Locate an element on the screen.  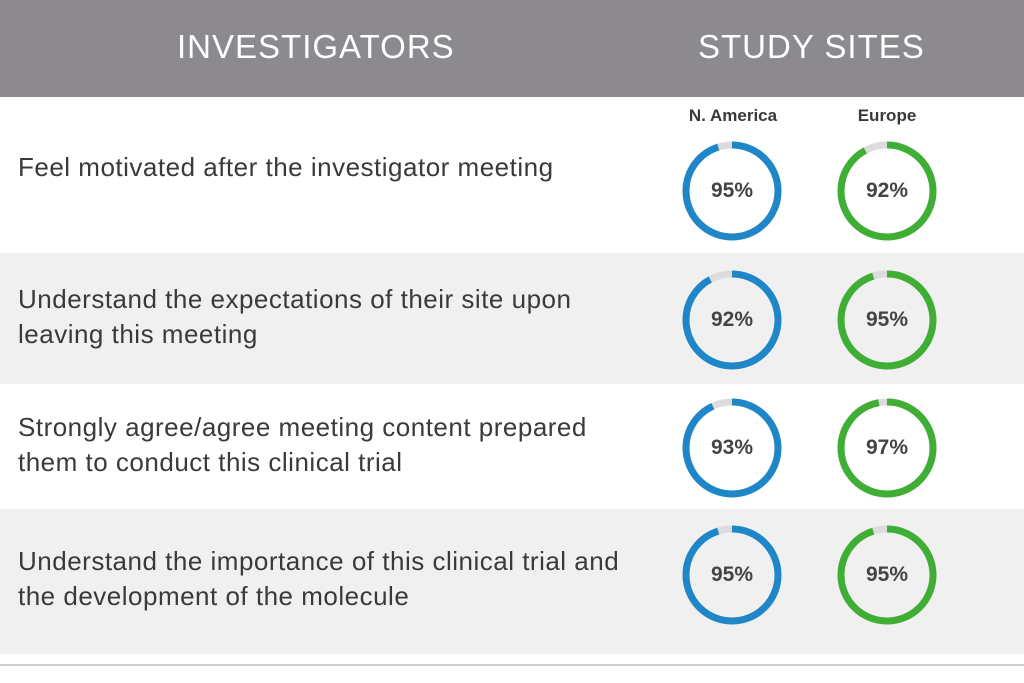
bottom-divider is located at coordinates (512, 665).